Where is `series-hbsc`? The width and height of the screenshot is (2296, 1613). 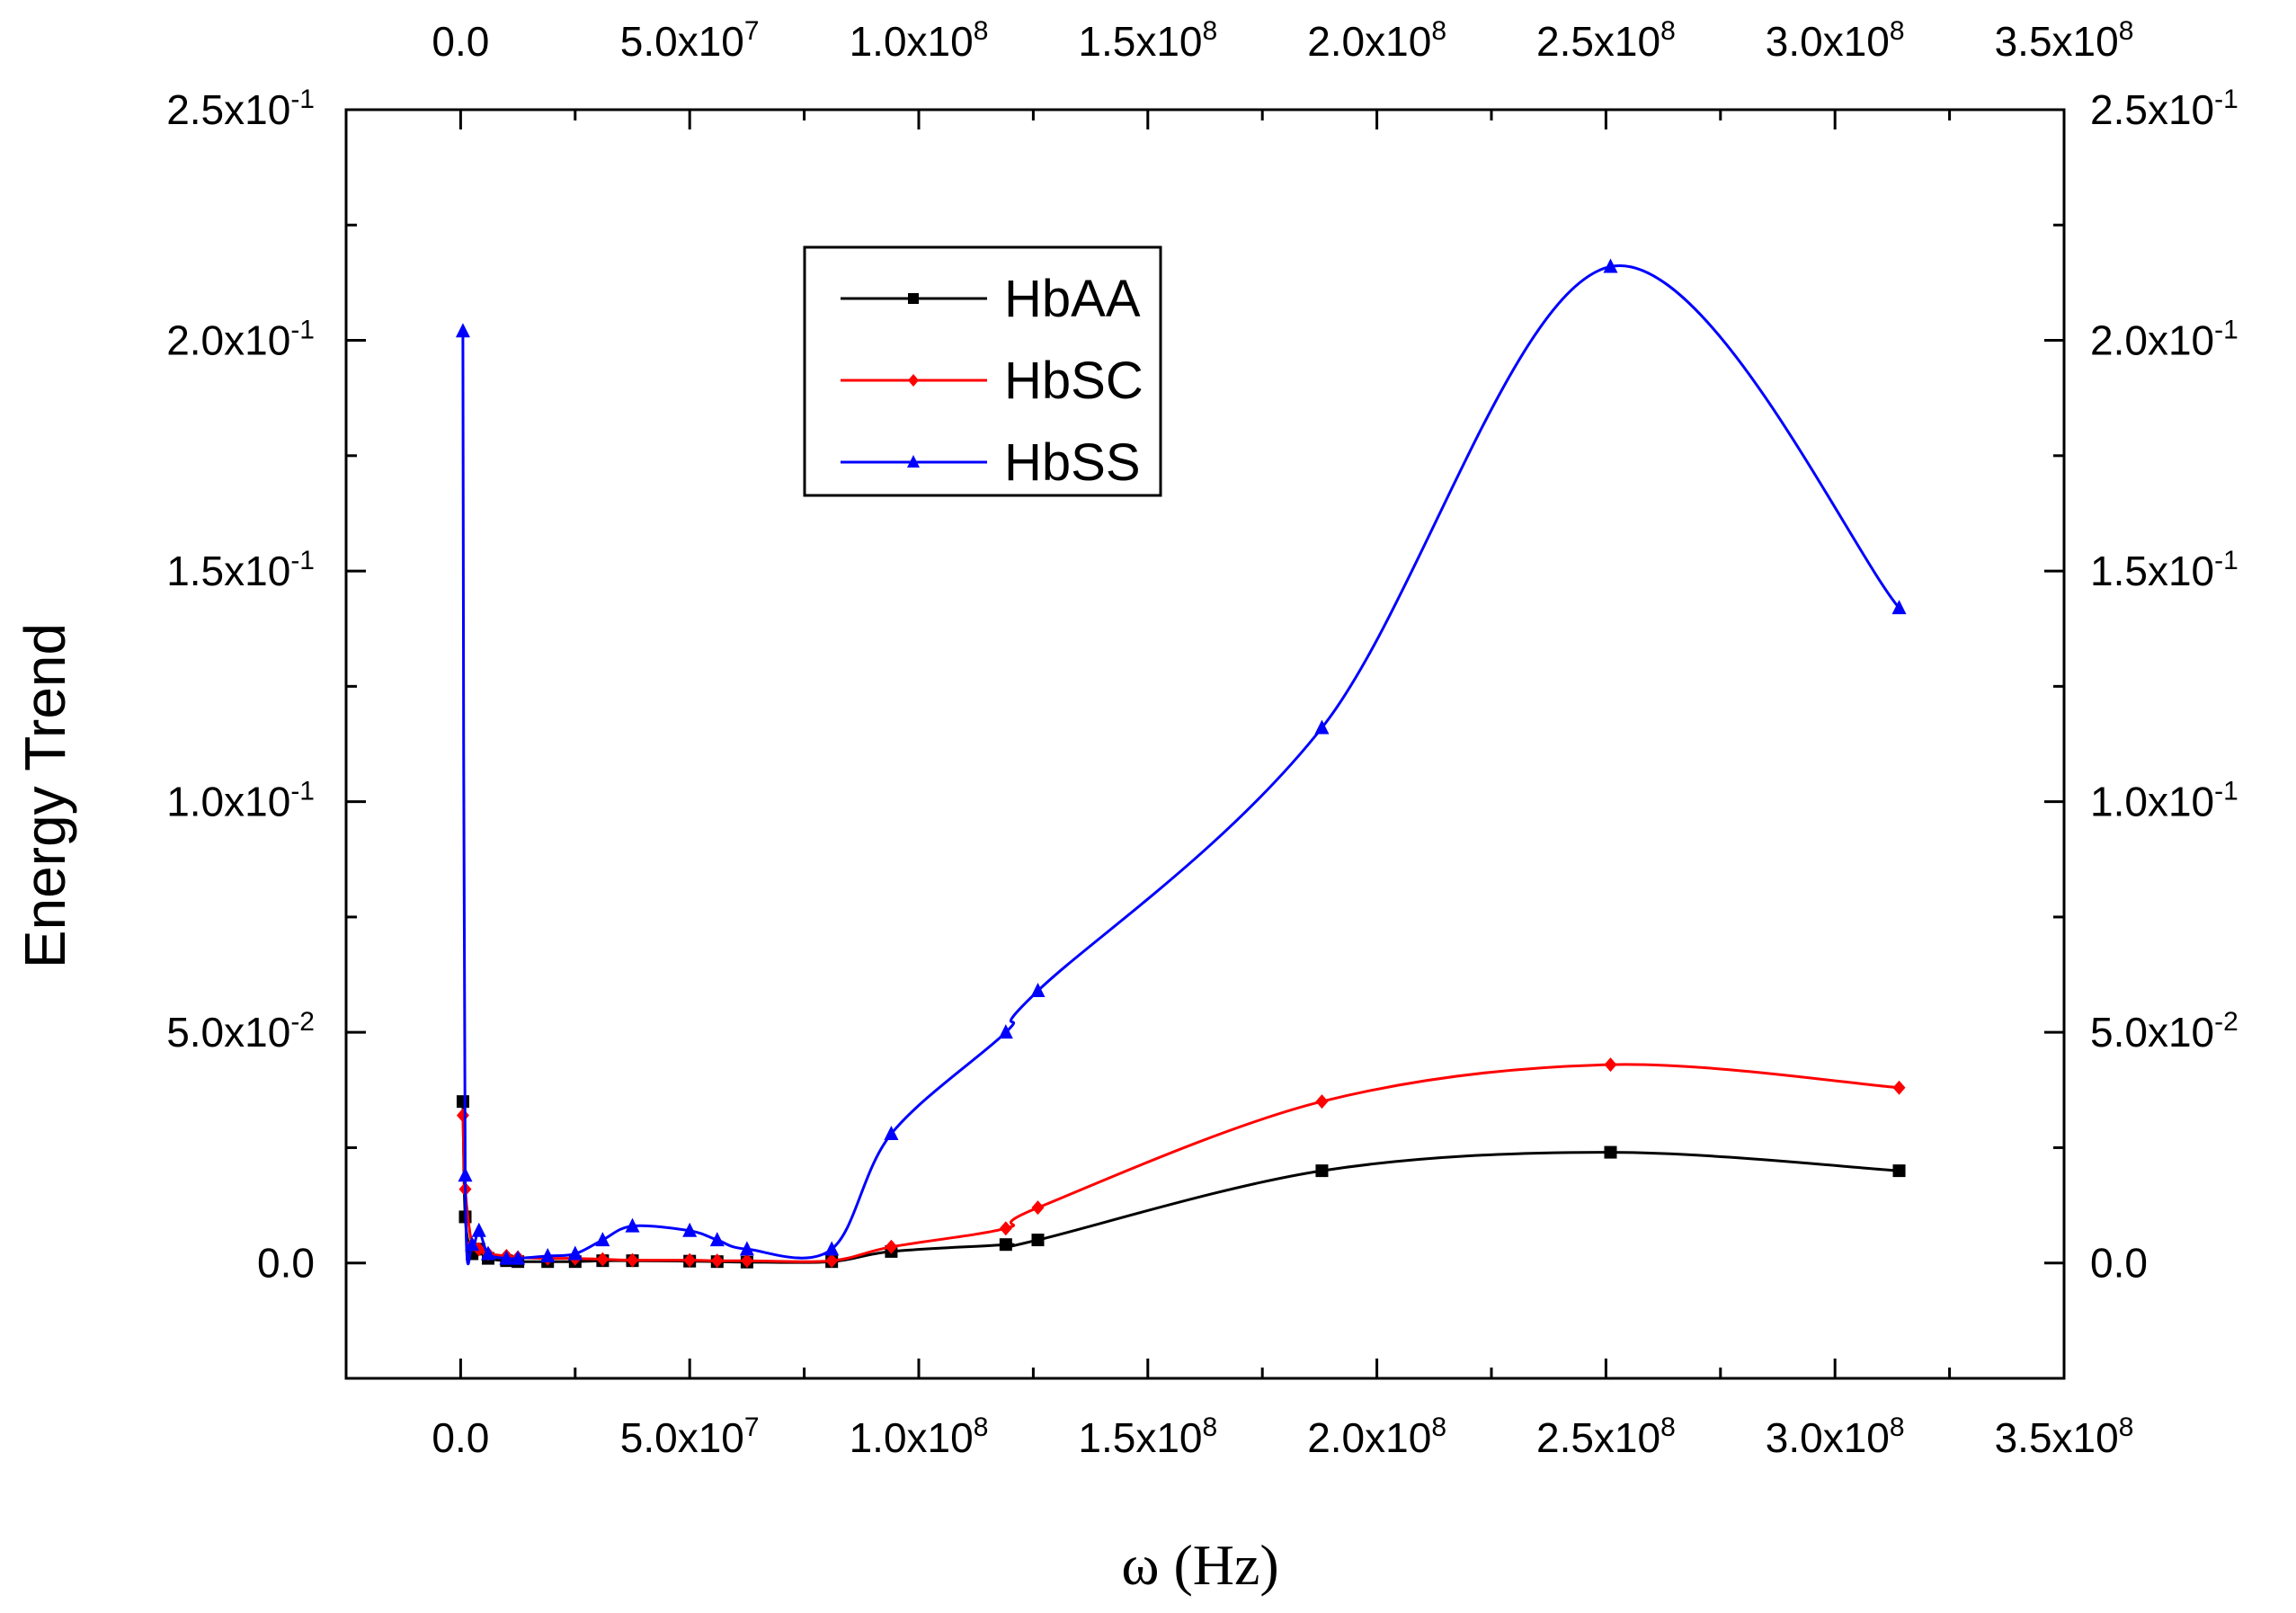 series-hbsc is located at coordinates (1181, 1163).